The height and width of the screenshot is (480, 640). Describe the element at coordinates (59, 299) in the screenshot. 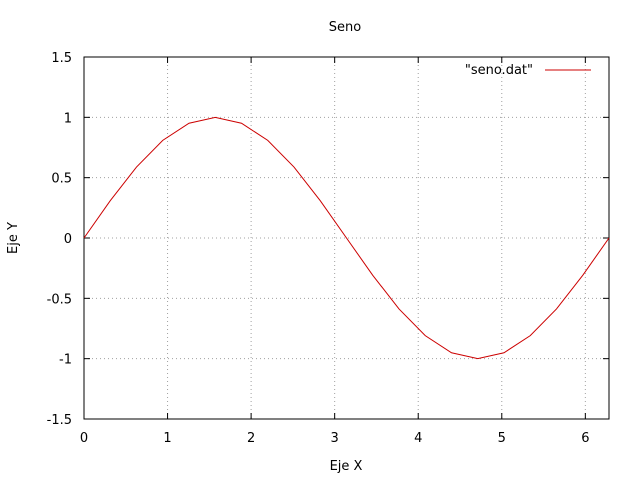

I see `y-tick-label: -0.5` at that location.